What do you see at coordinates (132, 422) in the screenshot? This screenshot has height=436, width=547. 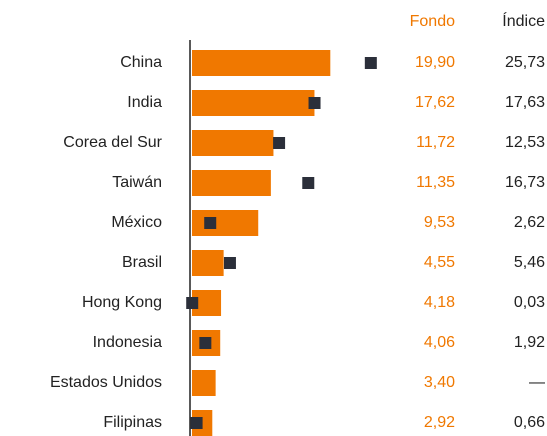 I see `category-label: Filipinas` at bounding box center [132, 422].